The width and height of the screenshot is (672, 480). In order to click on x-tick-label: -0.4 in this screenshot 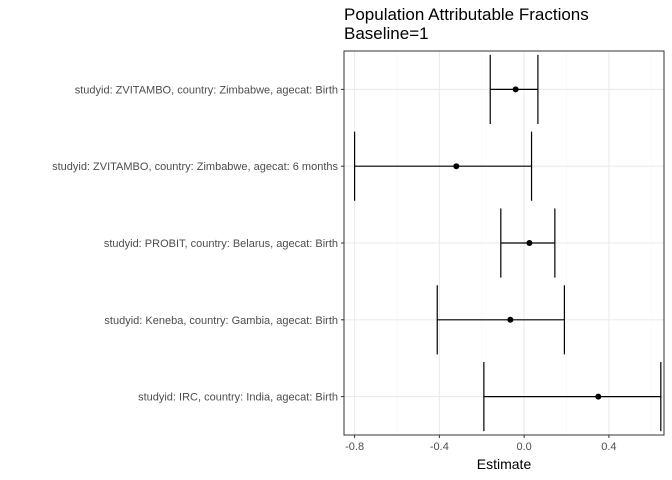, I will do `click(439, 447)`.